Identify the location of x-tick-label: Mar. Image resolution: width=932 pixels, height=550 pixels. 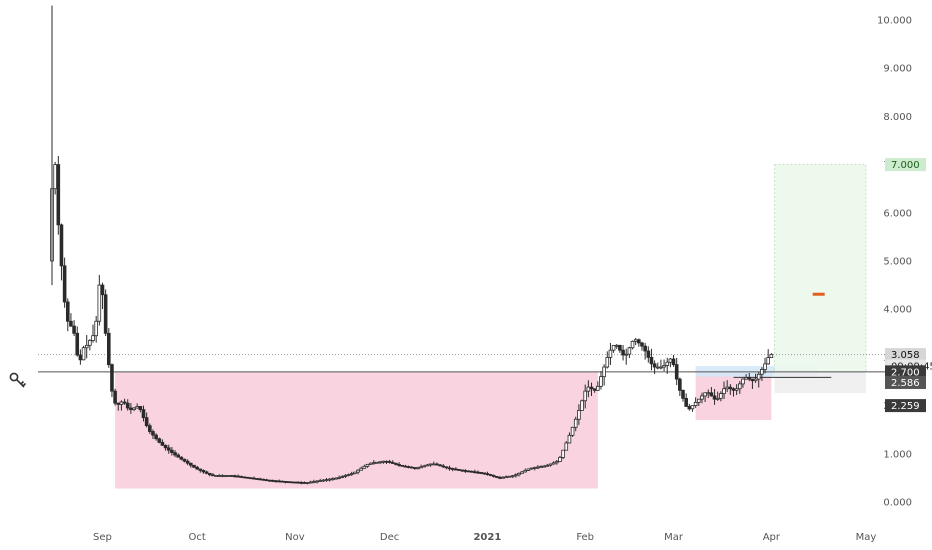
(674, 537).